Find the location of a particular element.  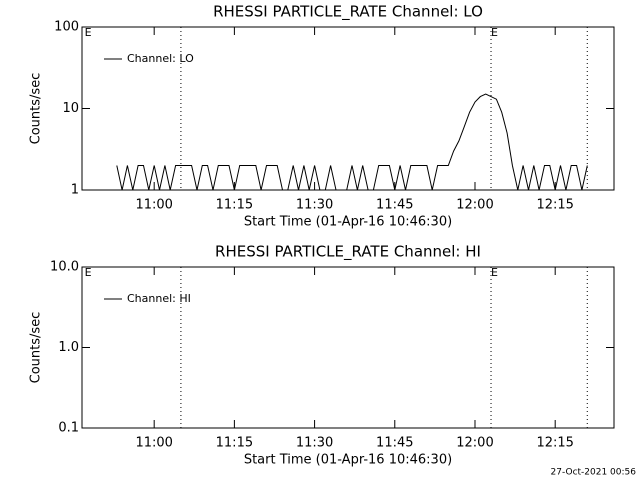

legend-label: Channel: HI is located at coordinates (159, 298).